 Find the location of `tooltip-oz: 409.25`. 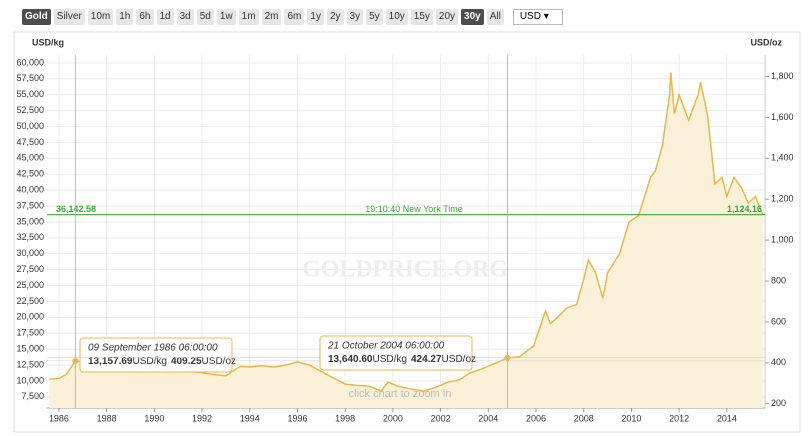

tooltip-oz: 409.25 is located at coordinates (186, 361).